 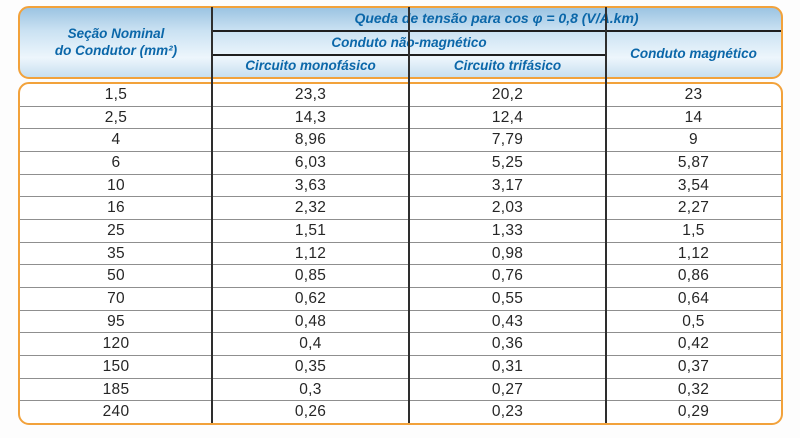 I want to click on cell-monophase: 23,3, so click(x=310, y=94).